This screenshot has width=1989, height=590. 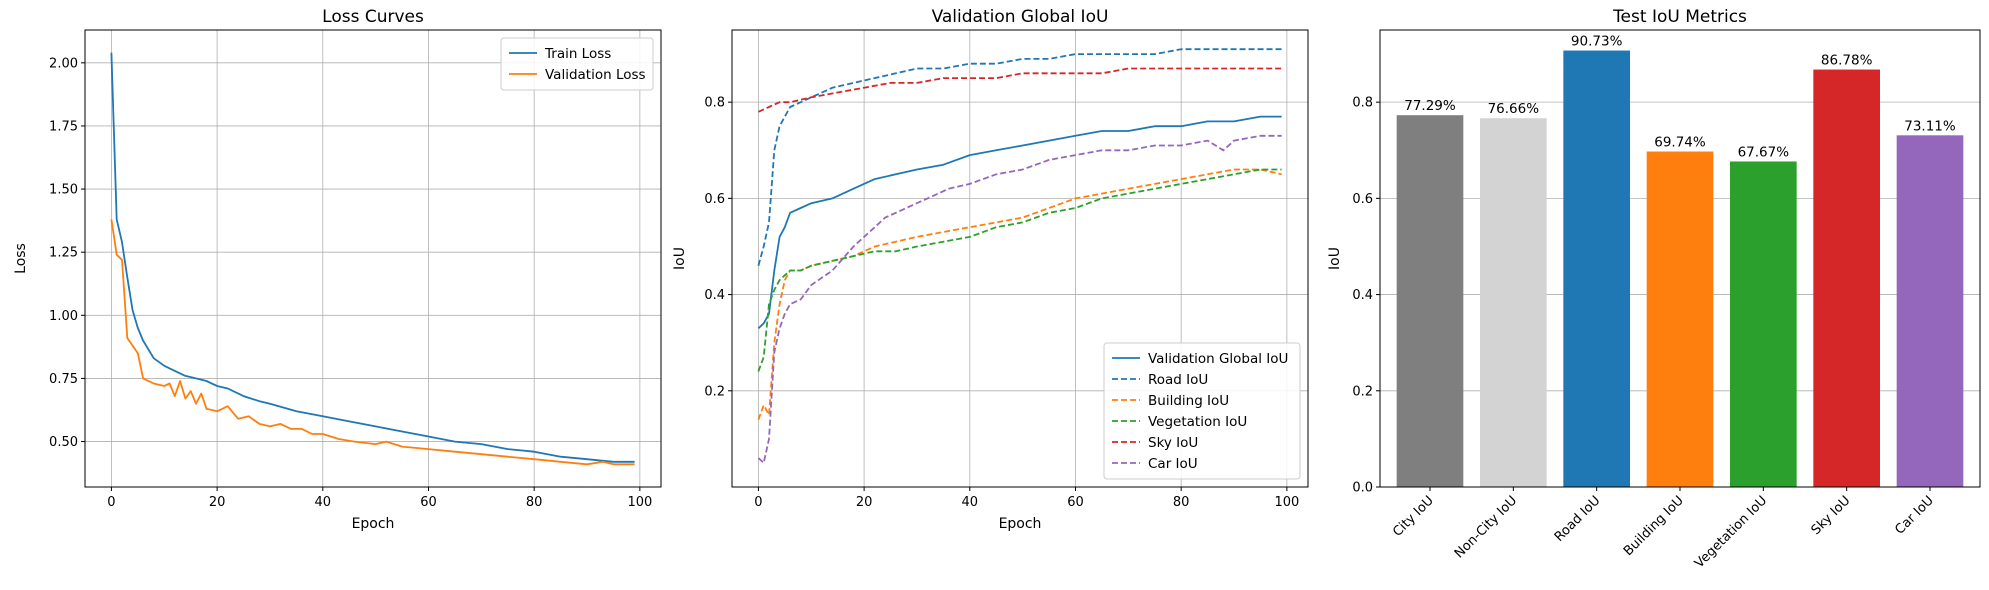 What do you see at coordinates (1731, 532) in the screenshot?
I see `x-tick-label: Vegetation IoU` at bounding box center [1731, 532].